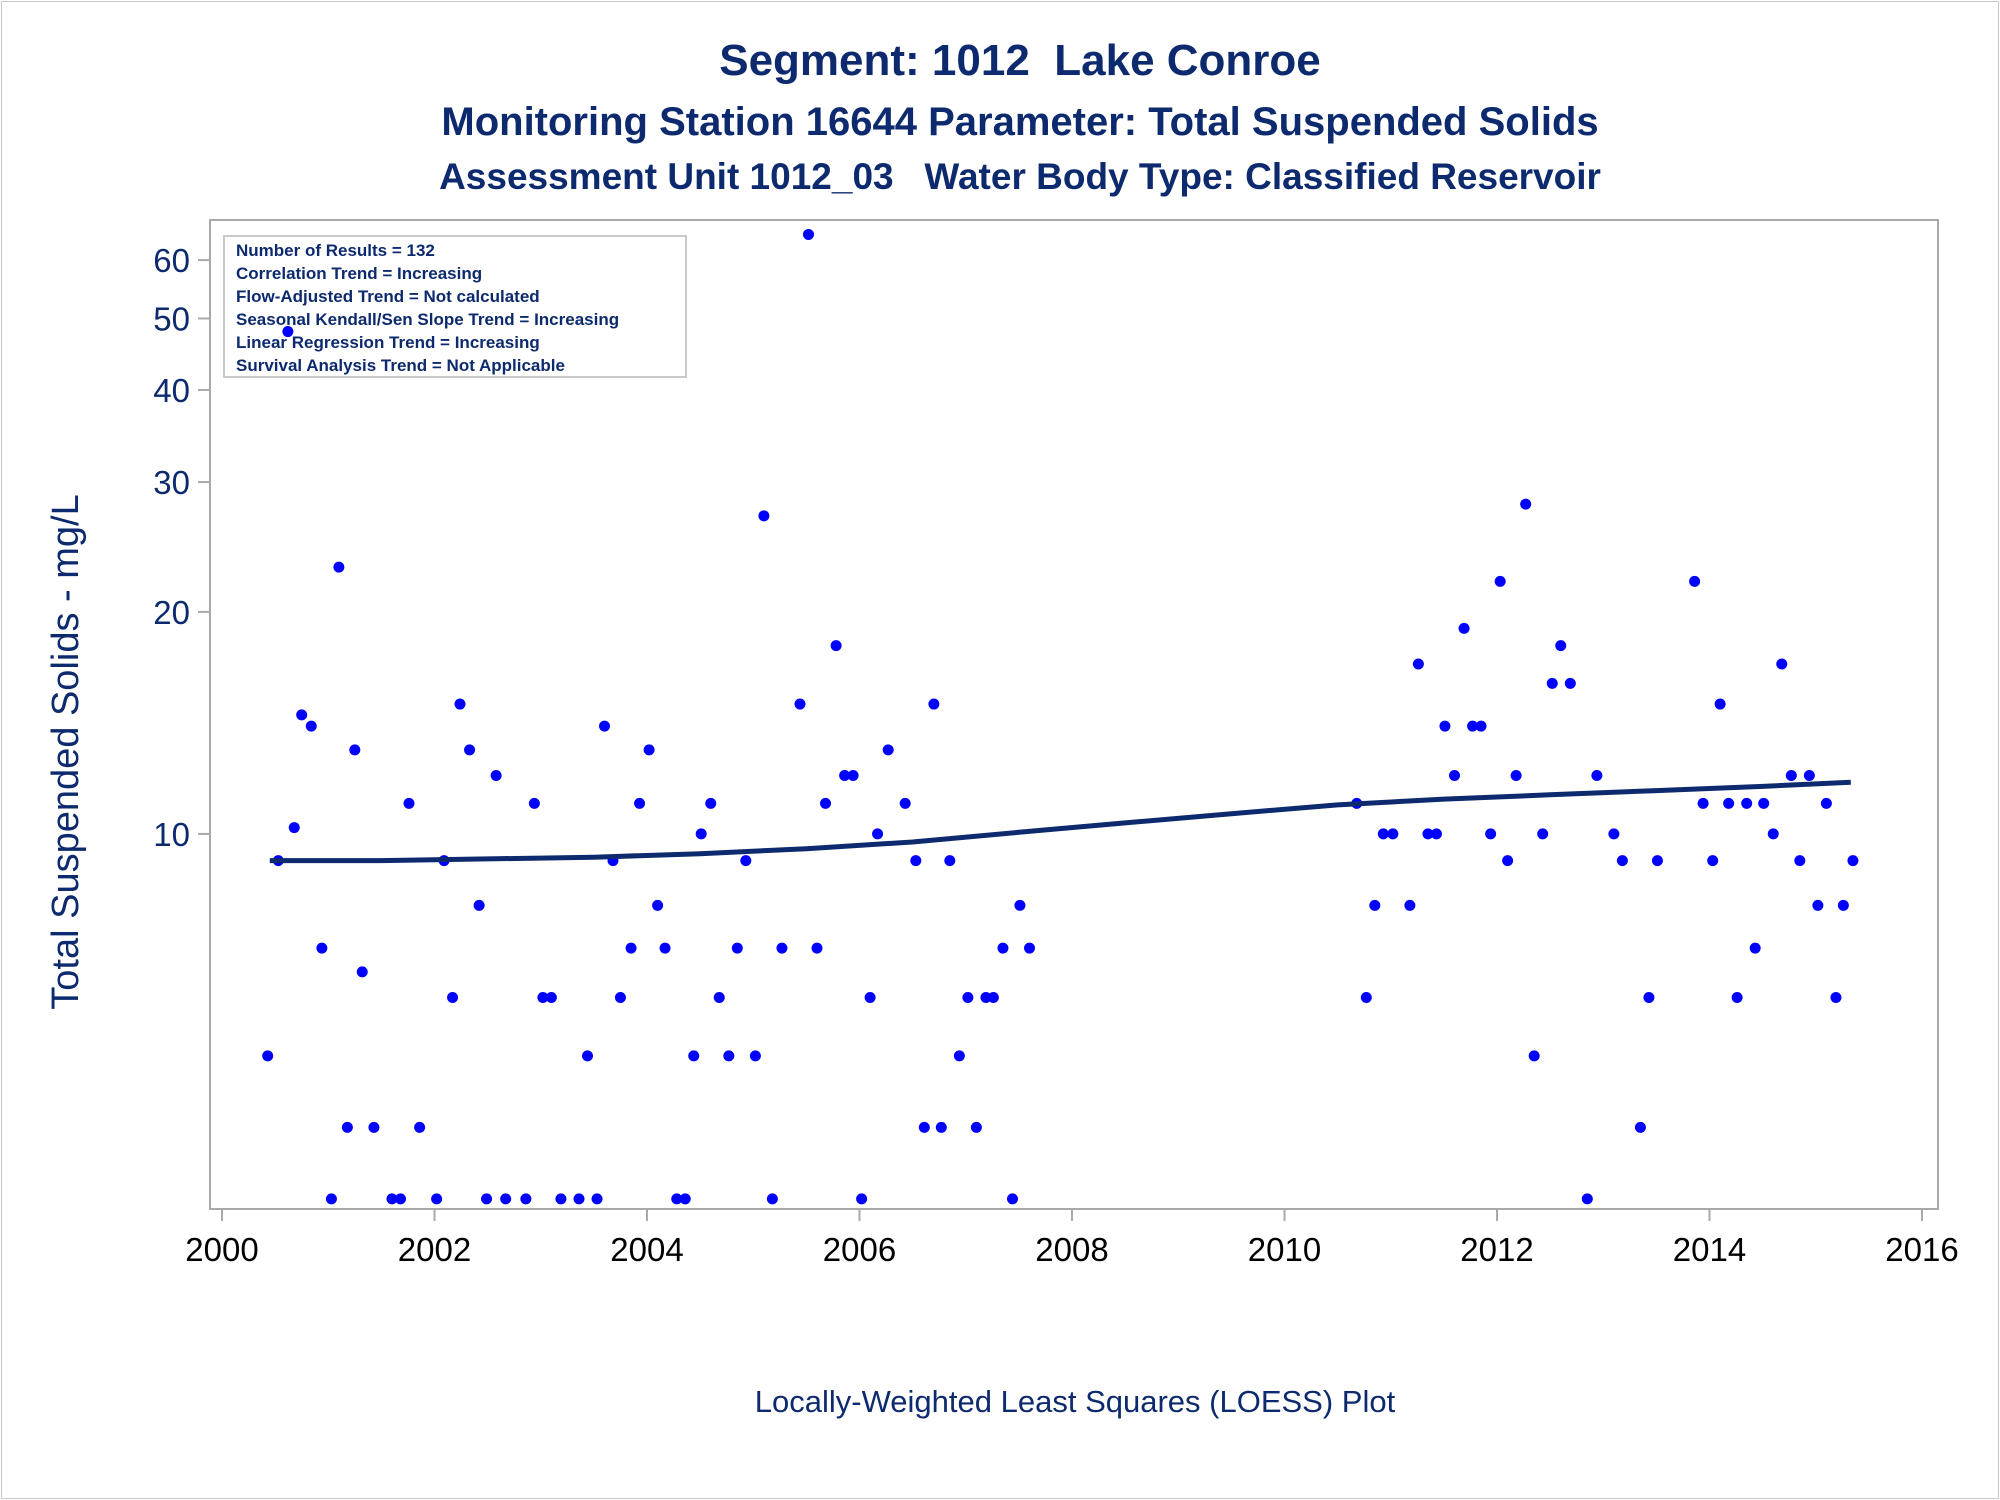  What do you see at coordinates (335, 250) in the screenshot?
I see `stats-line-results: Number of Results = 132` at bounding box center [335, 250].